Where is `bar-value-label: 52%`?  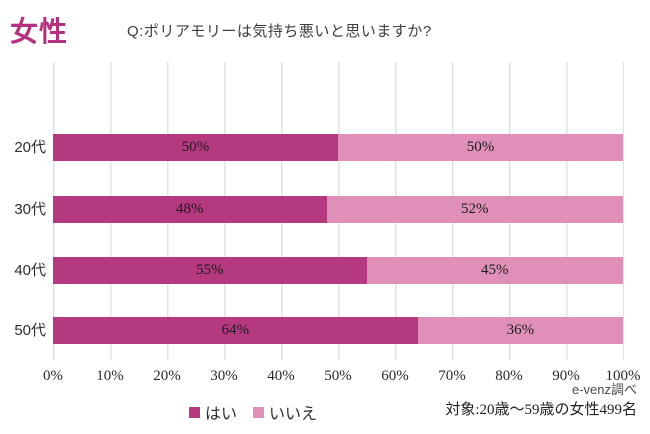 bar-value-label: 52% is located at coordinates (475, 209).